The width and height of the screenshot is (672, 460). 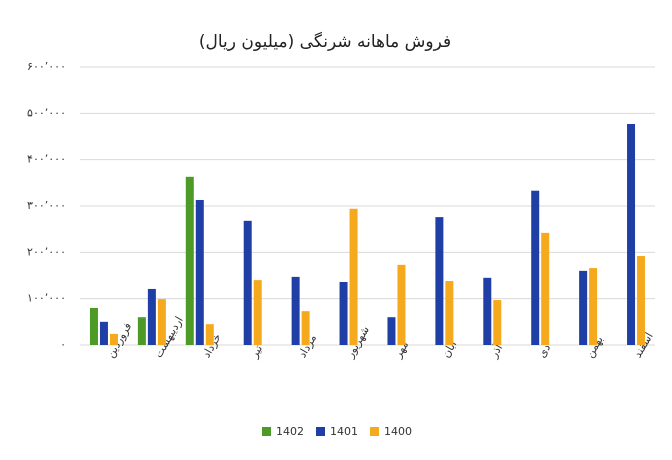 What do you see at coordinates (256, 352) in the screenshot?
I see `x-tick-label: تیر` at bounding box center [256, 352].